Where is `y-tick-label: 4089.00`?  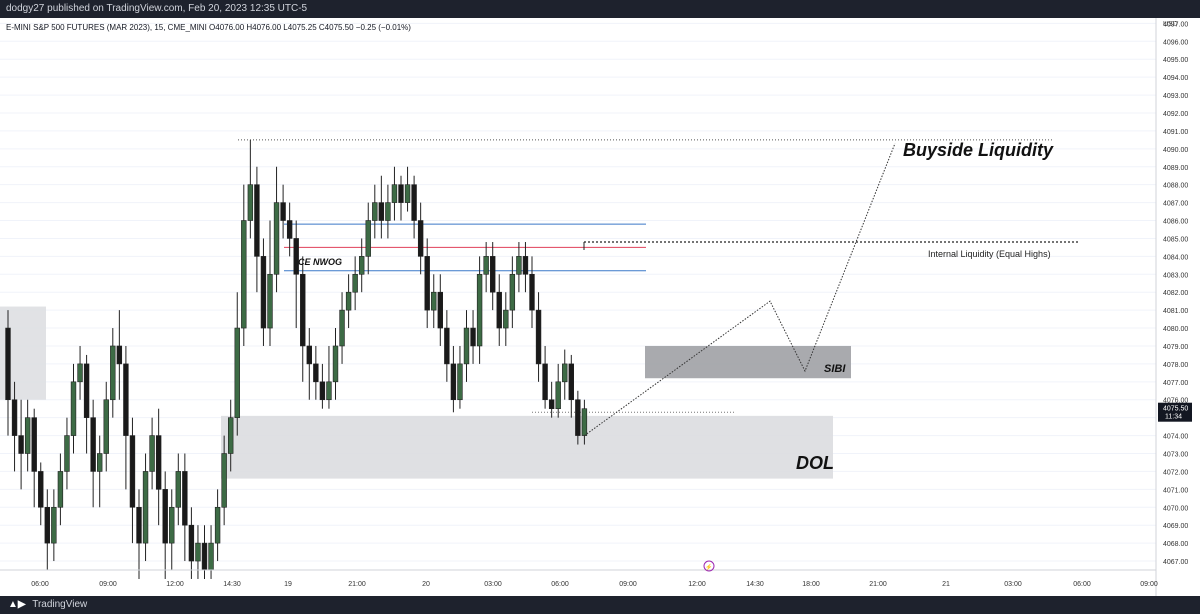
y-tick-label: 4089.00 is located at coordinates (1175, 168).